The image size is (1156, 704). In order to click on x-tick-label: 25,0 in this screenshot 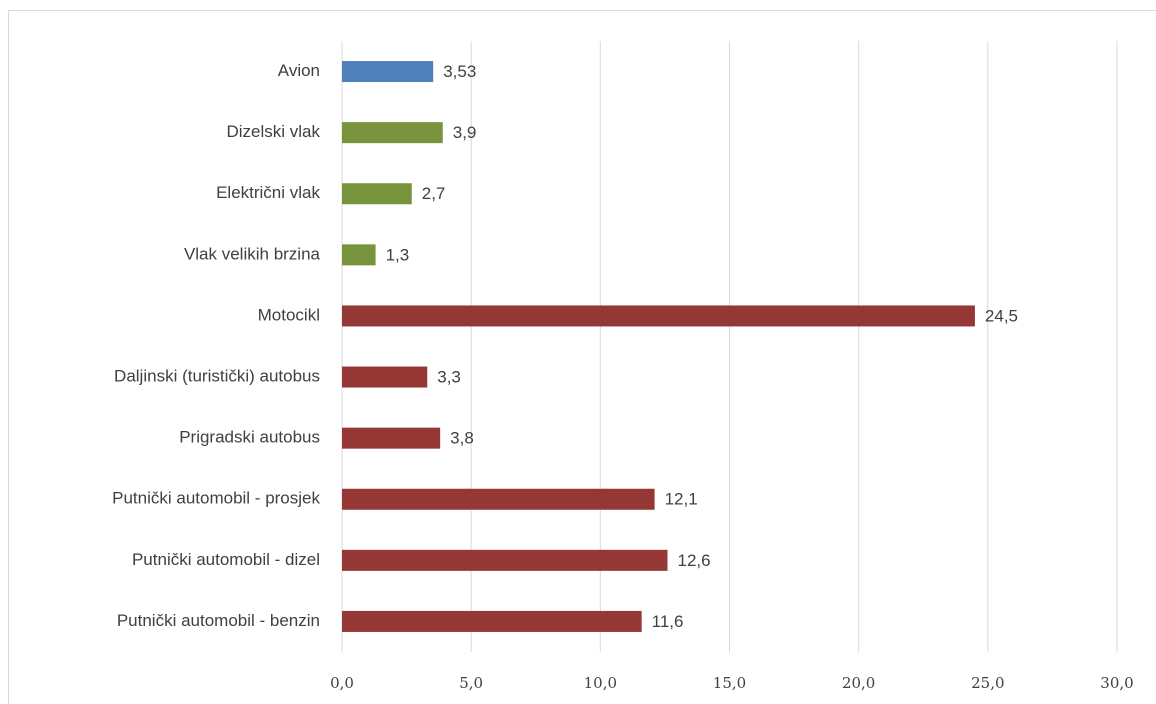, I will do `click(987, 683)`.